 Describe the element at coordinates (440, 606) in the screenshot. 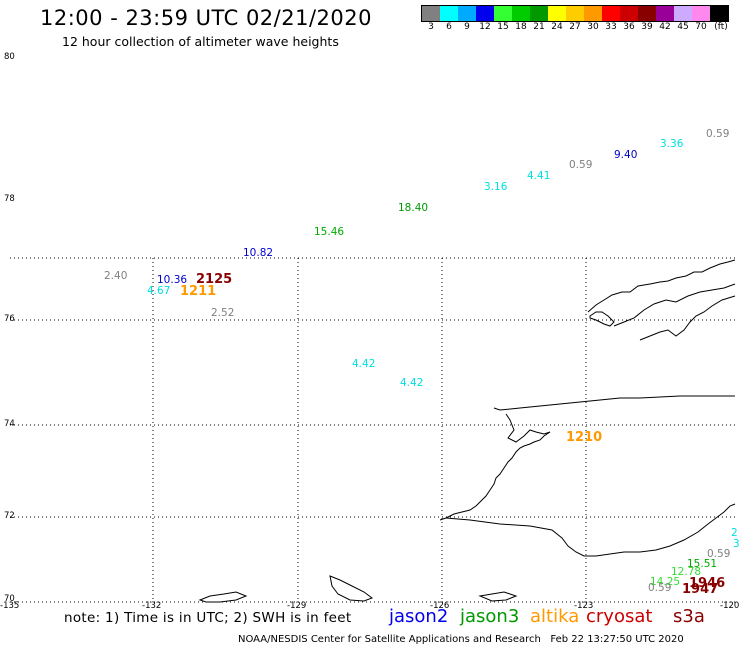

I see `longitude-label: -126` at that location.